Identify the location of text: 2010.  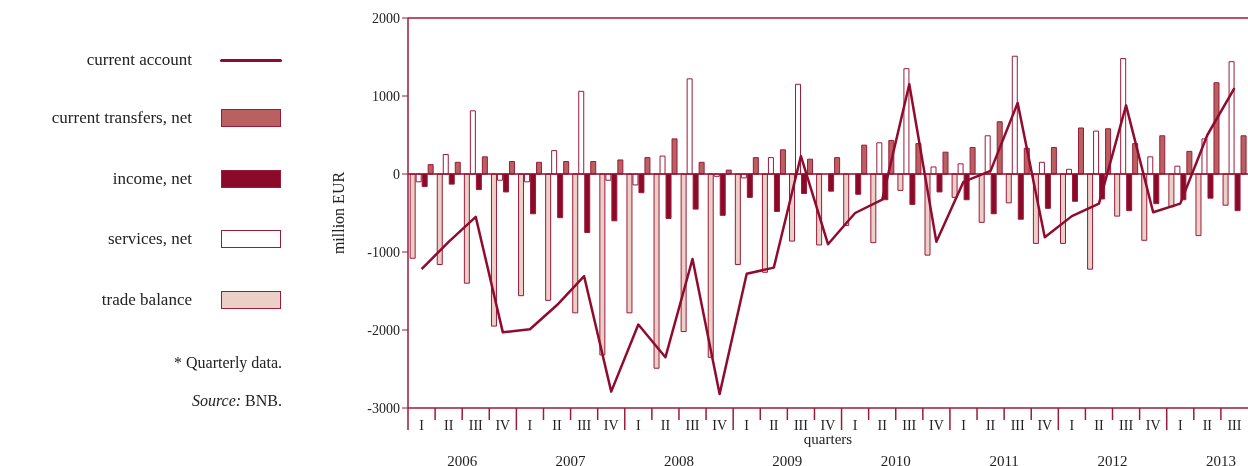
(895, 459).